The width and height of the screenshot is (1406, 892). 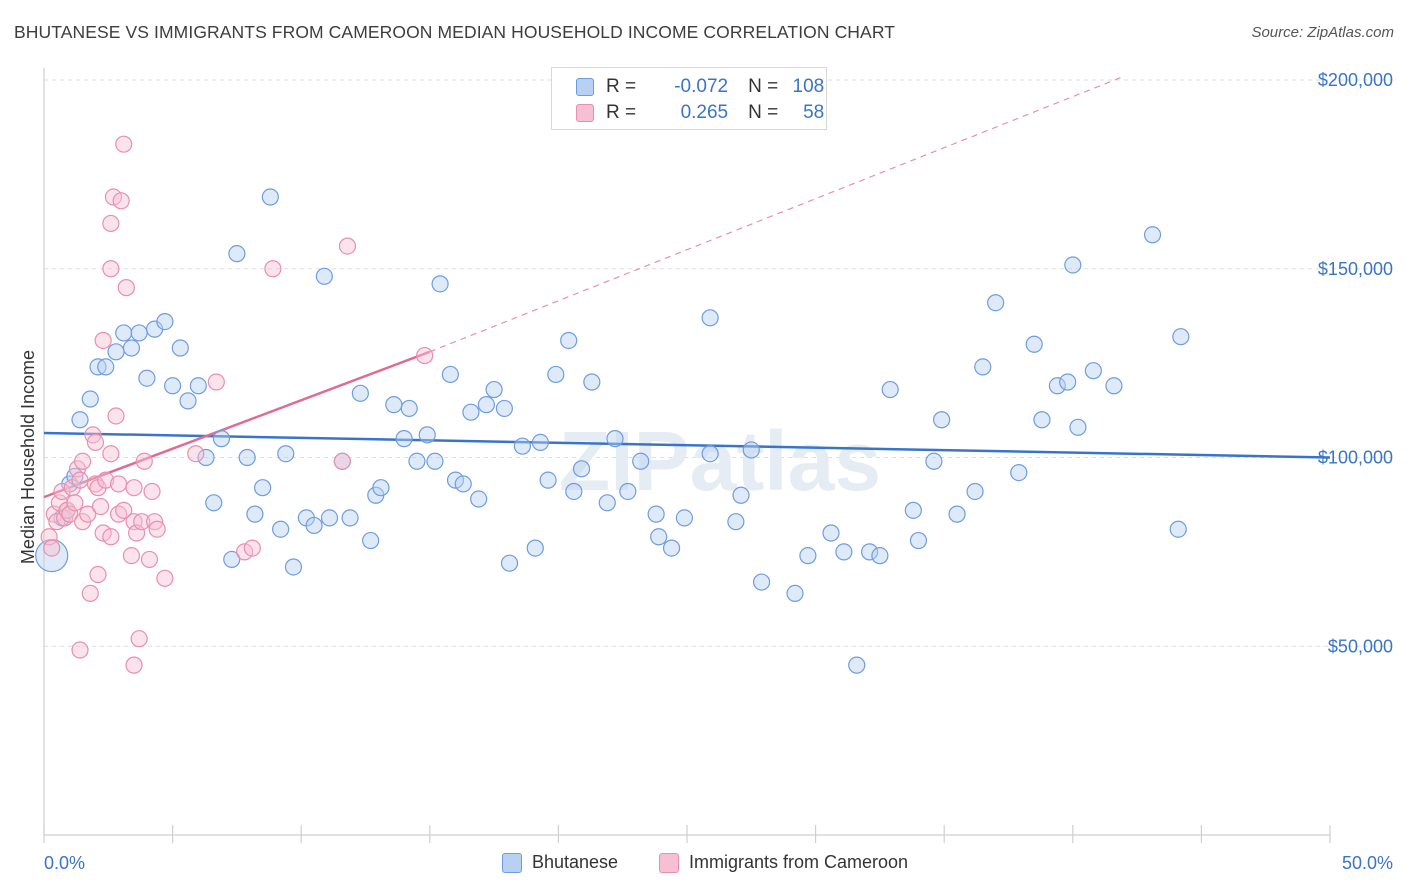 I want to click on y-axis-title: Median Household Income, so click(x=28, y=457).